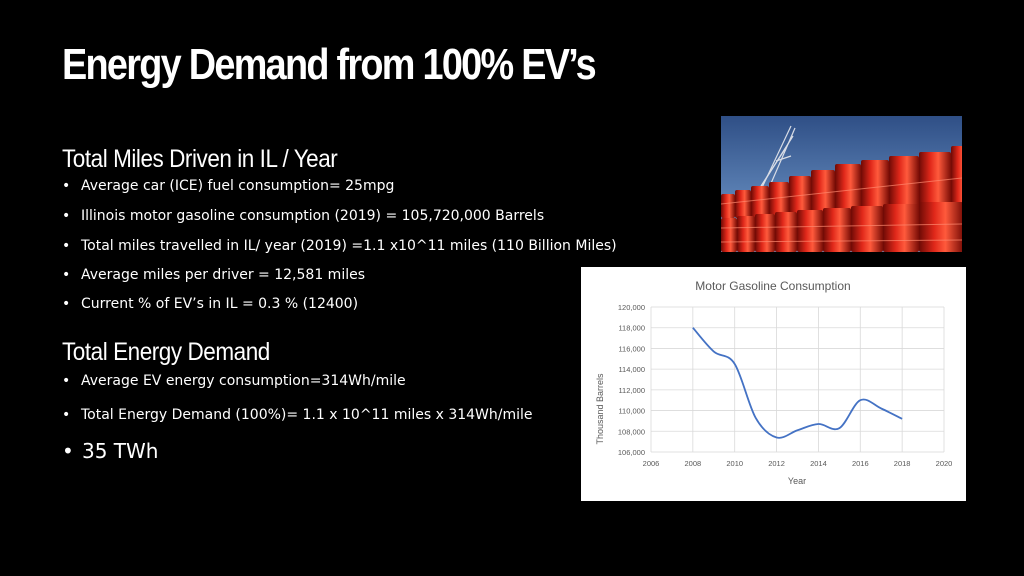 This screenshot has height=576, width=1024. Describe the element at coordinates (166, 352) in the screenshot. I see `section-heading-energy: Total Energy Demand` at that location.